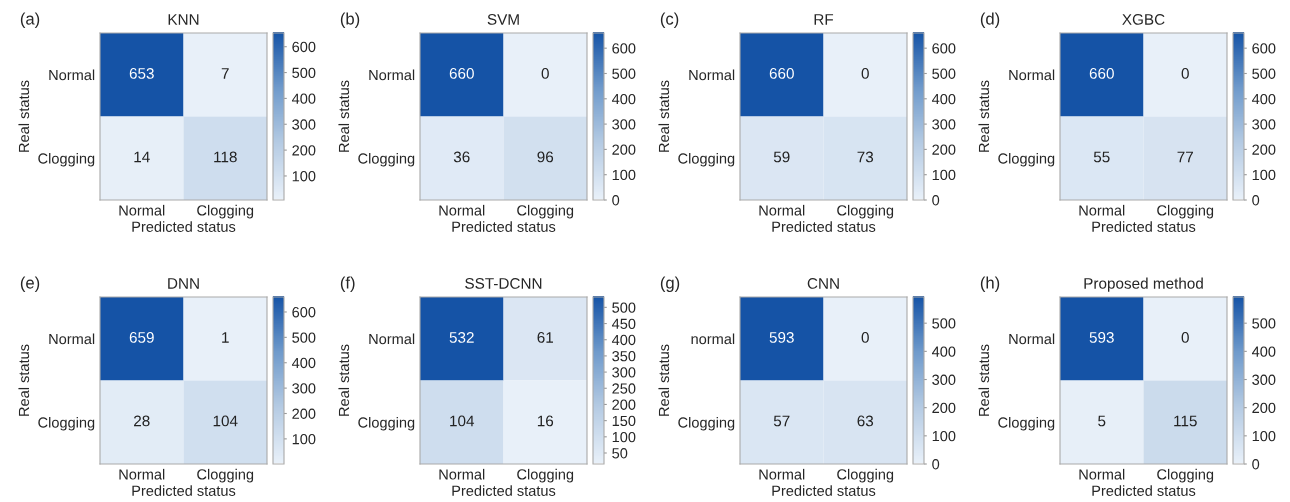 Image resolution: width=1290 pixels, height=502 pixels. What do you see at coordinates (461, 157) in the screenshot?
I see `data-label: 36` at bounding box center [461, 157].